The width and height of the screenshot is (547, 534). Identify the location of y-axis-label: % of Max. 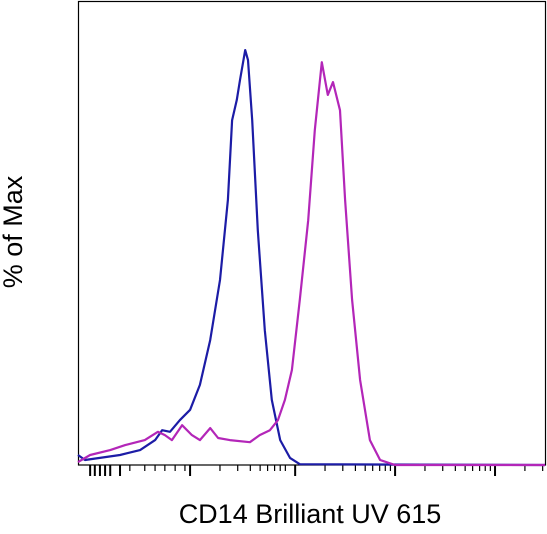
(14, 231).